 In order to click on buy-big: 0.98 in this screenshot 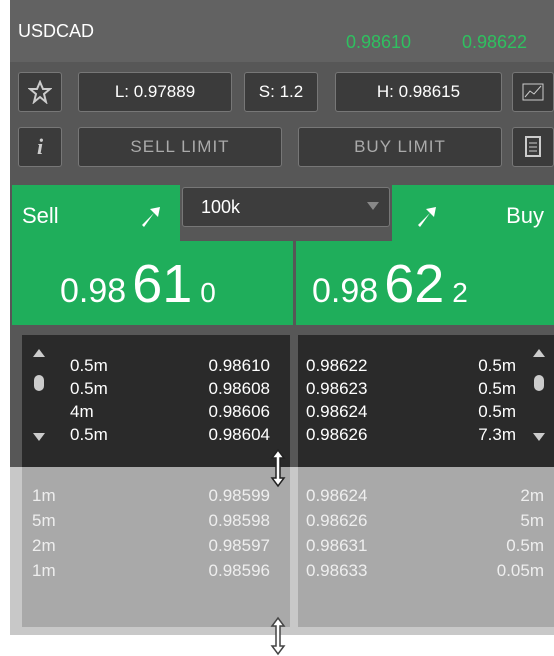, I will do `click(345, 291)`.